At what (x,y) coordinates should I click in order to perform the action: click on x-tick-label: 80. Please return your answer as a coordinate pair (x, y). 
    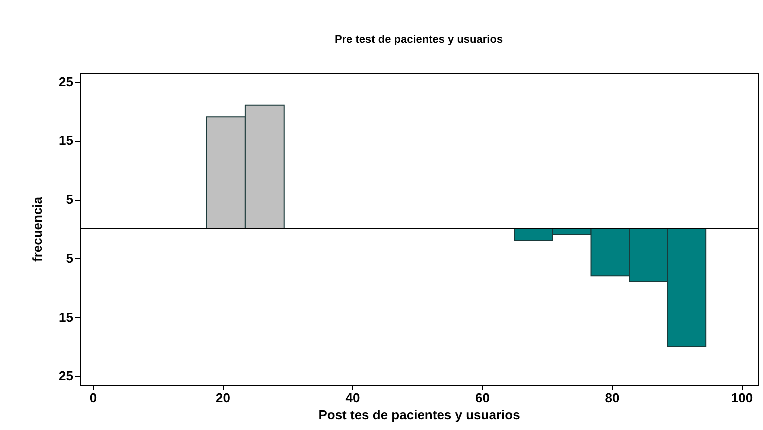
    Looking at the image, I should click on (612, 398).